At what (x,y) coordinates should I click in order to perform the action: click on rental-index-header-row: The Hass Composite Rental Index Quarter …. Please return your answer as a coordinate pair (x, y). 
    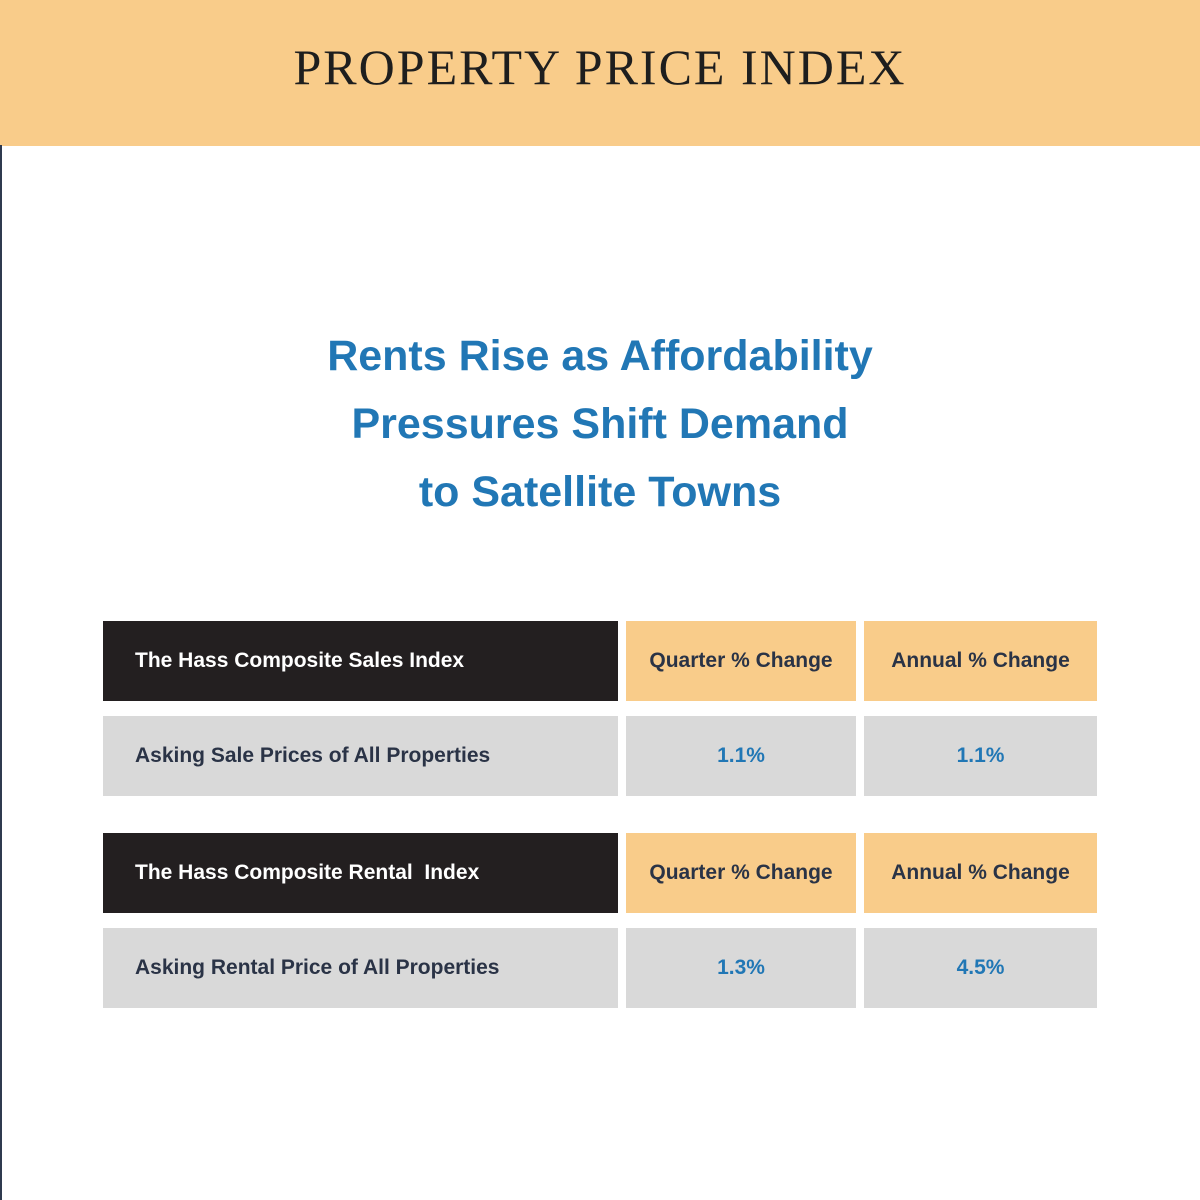
    Looking at the image, I should click on (600, 873).